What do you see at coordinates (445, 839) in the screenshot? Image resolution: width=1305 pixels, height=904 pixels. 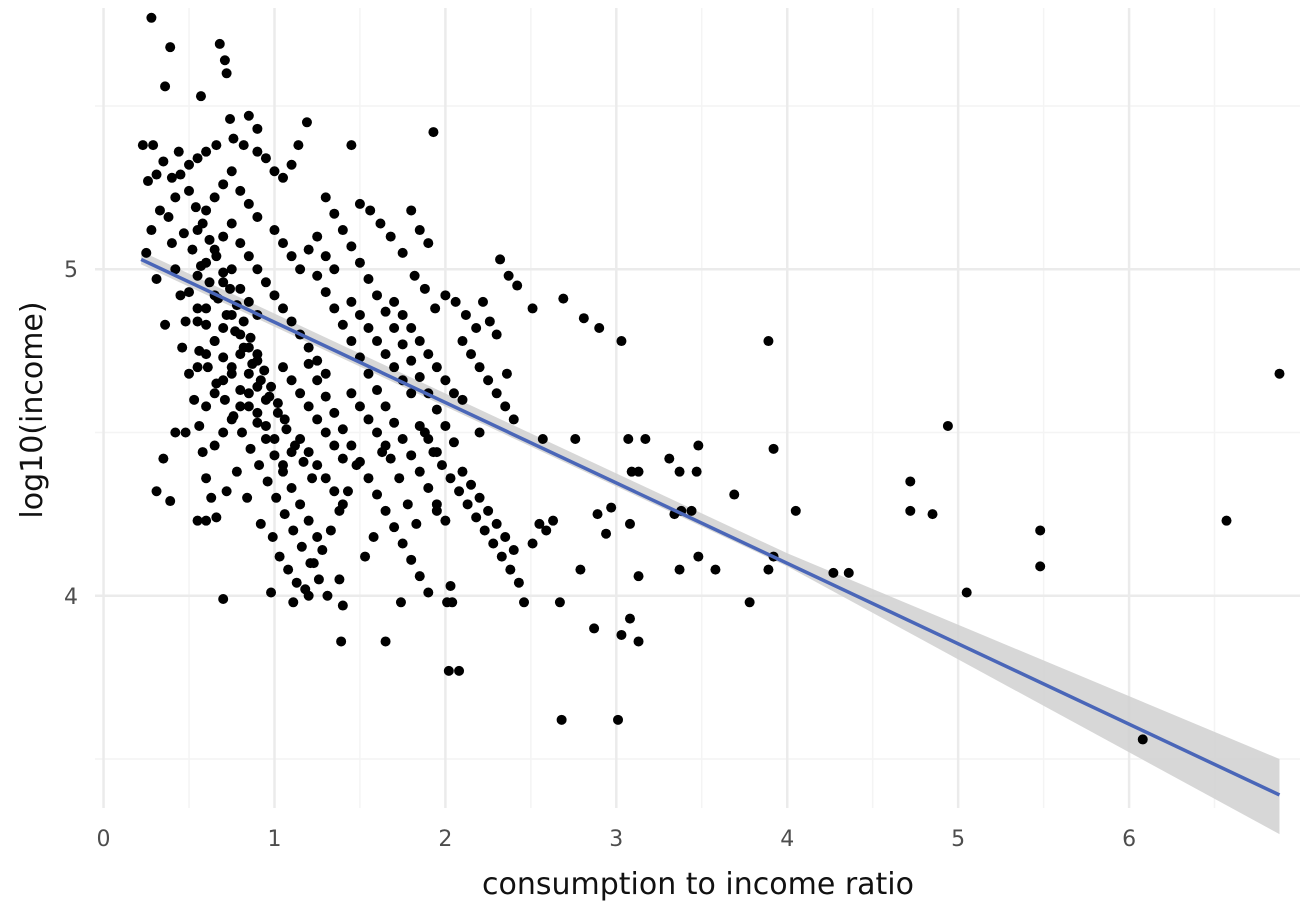 I see `x-tick-label: 2` at bounding box center [445, 839].